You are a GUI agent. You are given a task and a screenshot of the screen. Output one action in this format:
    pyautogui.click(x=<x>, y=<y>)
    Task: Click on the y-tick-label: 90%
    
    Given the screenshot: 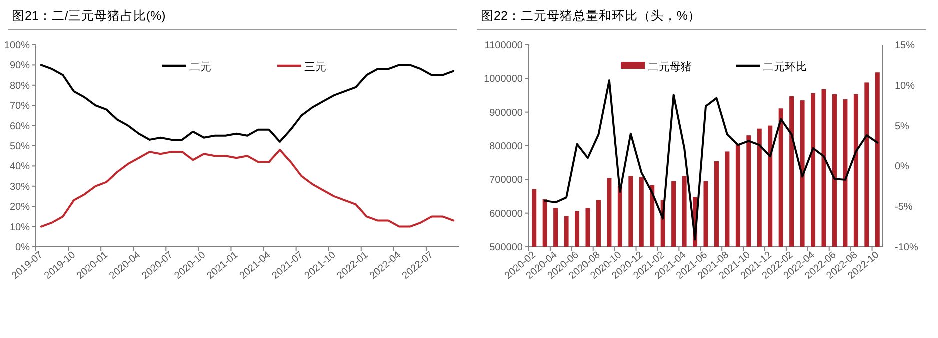 What is the action you would take?
    pyautogui.click(x=20, y=66)
    